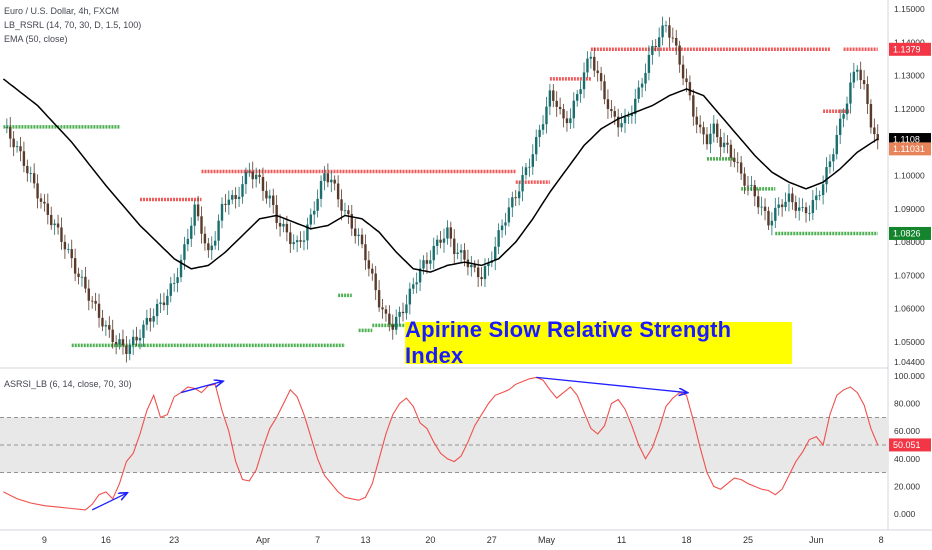  I want to click on legend-rsrl: LB_RSRL (14, 70, 30, D, 1.5, 100), so click(73, 25).